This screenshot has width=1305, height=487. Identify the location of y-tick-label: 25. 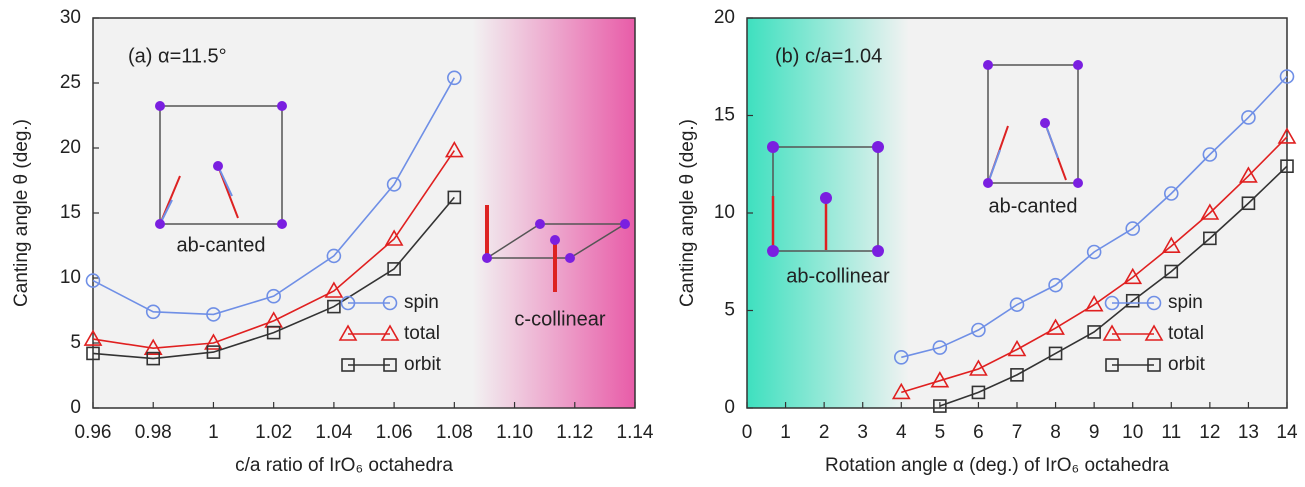
(70, 82).